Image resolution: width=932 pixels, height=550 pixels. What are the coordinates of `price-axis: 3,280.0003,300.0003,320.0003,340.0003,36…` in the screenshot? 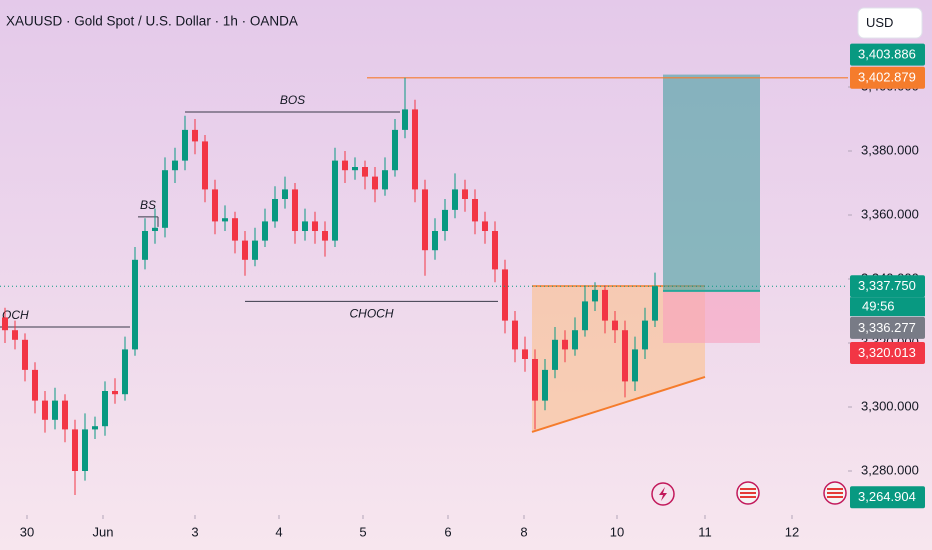 It's located at (886, 276).